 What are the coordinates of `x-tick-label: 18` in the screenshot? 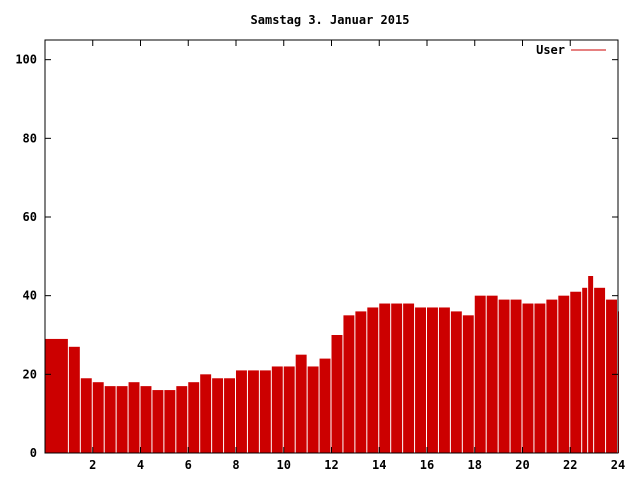 It's located at (475, 465).